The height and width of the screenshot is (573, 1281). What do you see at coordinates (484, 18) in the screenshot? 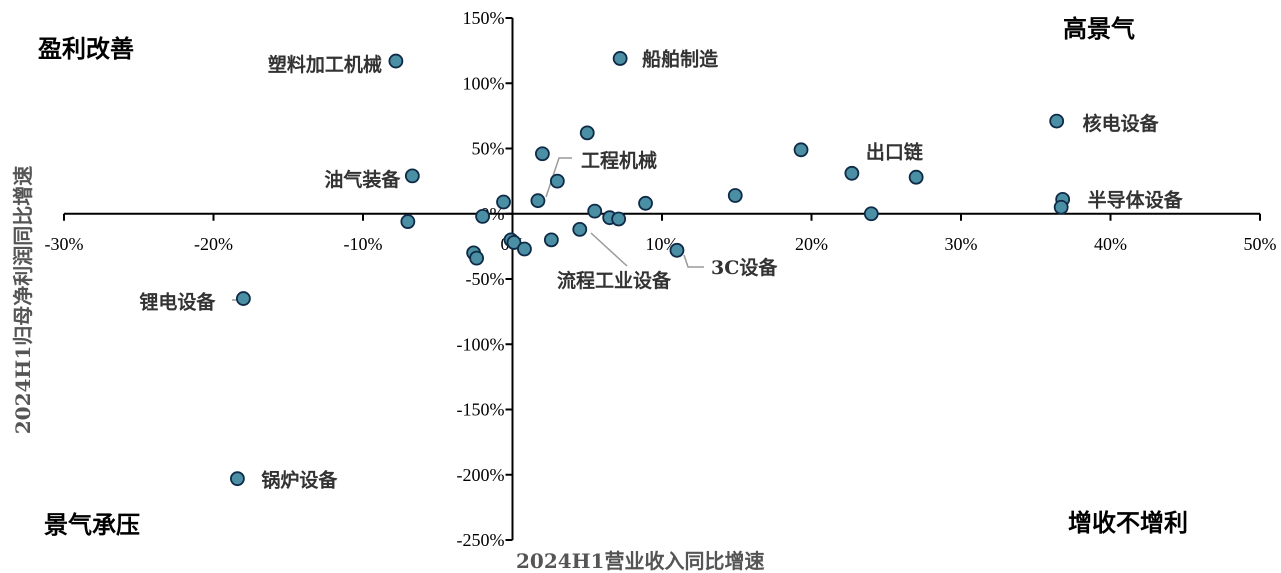
I see `y-tick-label: 150%` at bounding box center [484, 18].